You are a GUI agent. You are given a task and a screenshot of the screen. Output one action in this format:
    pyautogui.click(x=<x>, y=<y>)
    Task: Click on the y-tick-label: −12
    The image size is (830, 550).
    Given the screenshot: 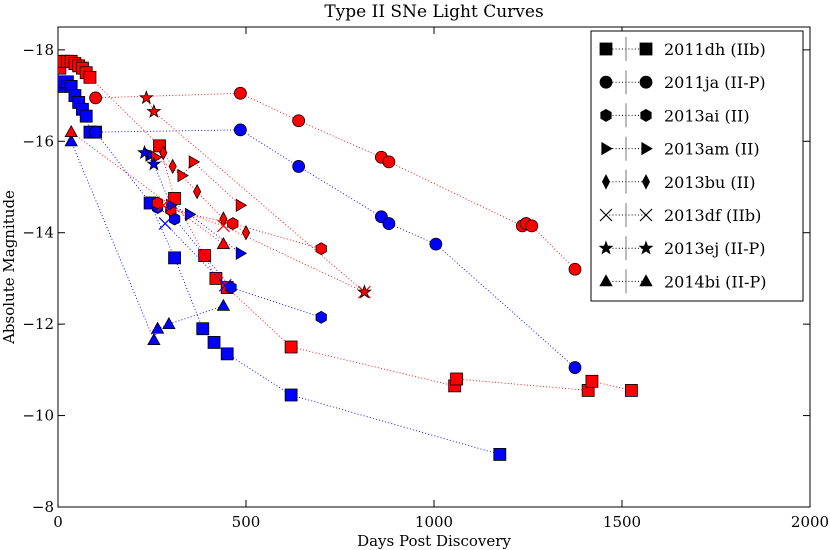 What is the action you would take?
    pyautogui.click(x=38, y=324)
    